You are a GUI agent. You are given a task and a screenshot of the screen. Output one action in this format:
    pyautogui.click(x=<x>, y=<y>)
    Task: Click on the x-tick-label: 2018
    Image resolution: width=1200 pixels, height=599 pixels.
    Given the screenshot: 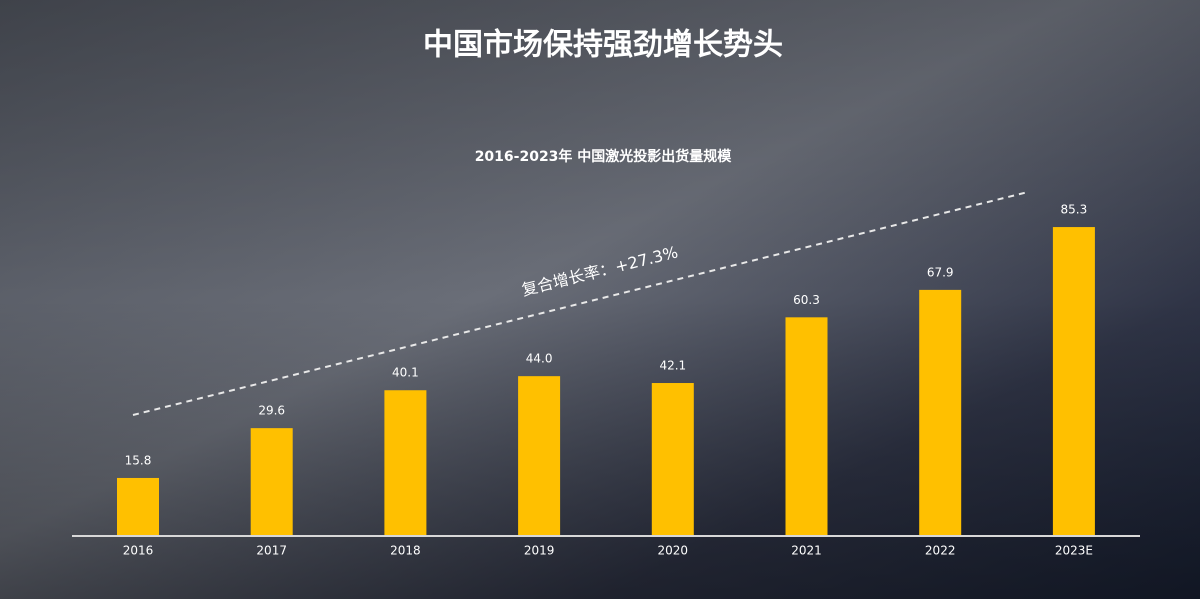 What is the action you would take?
    pyautogui.click(x=405, y=551)
    